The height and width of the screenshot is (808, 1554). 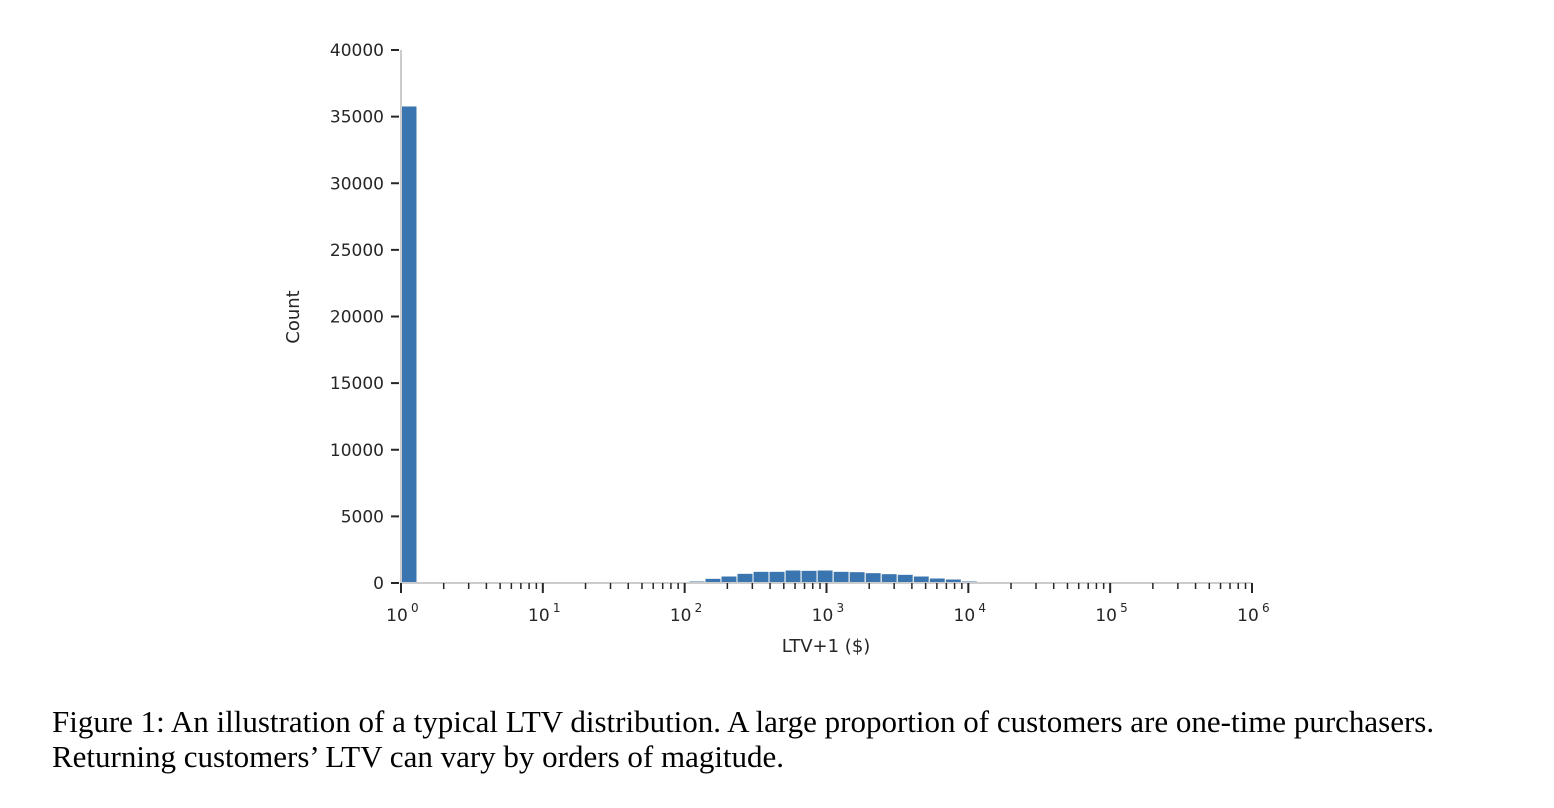 What do you see at coordinates (362, 517) in the screenshot?
I see `y-tick-label: 5000` at bounding box center [362, 517].